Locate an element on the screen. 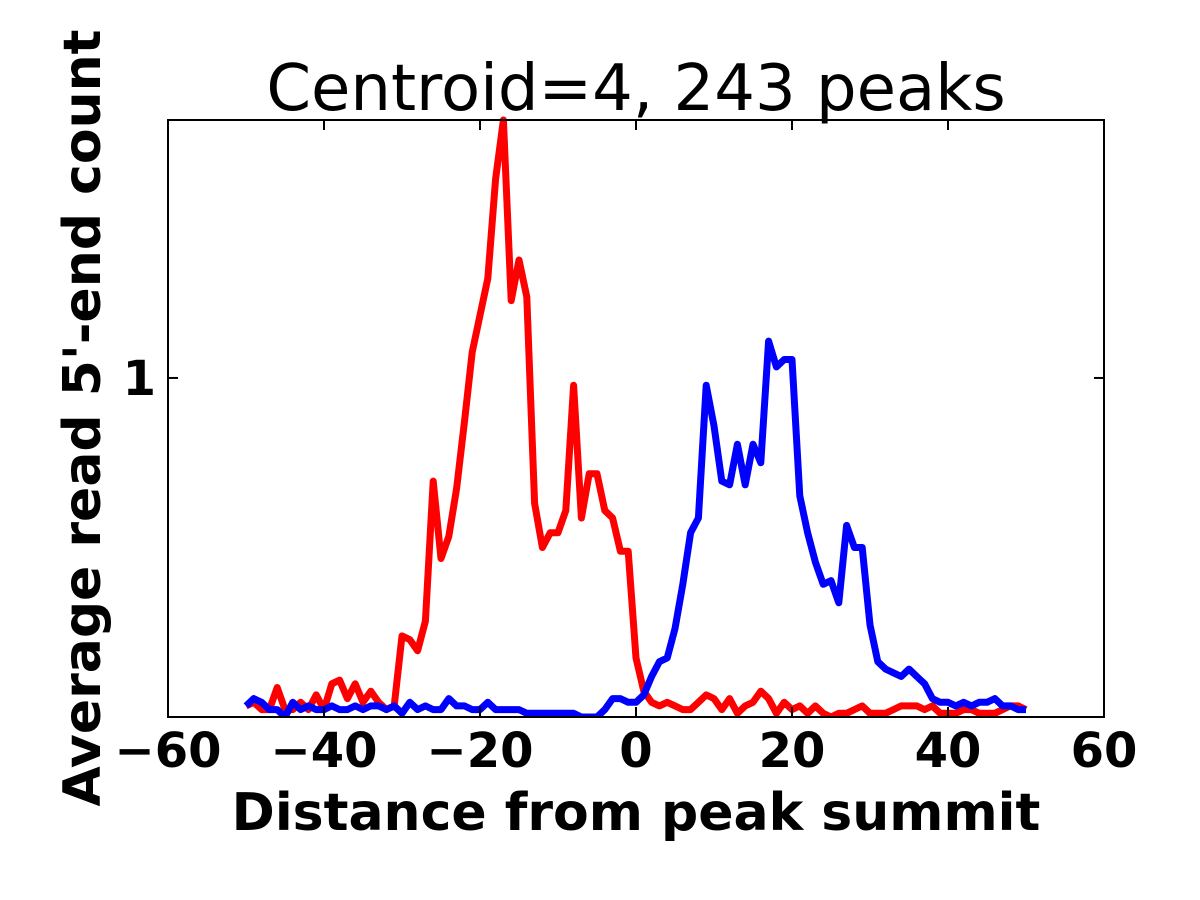  x-tick-label: 60 is located at coordinates (1104, 751).